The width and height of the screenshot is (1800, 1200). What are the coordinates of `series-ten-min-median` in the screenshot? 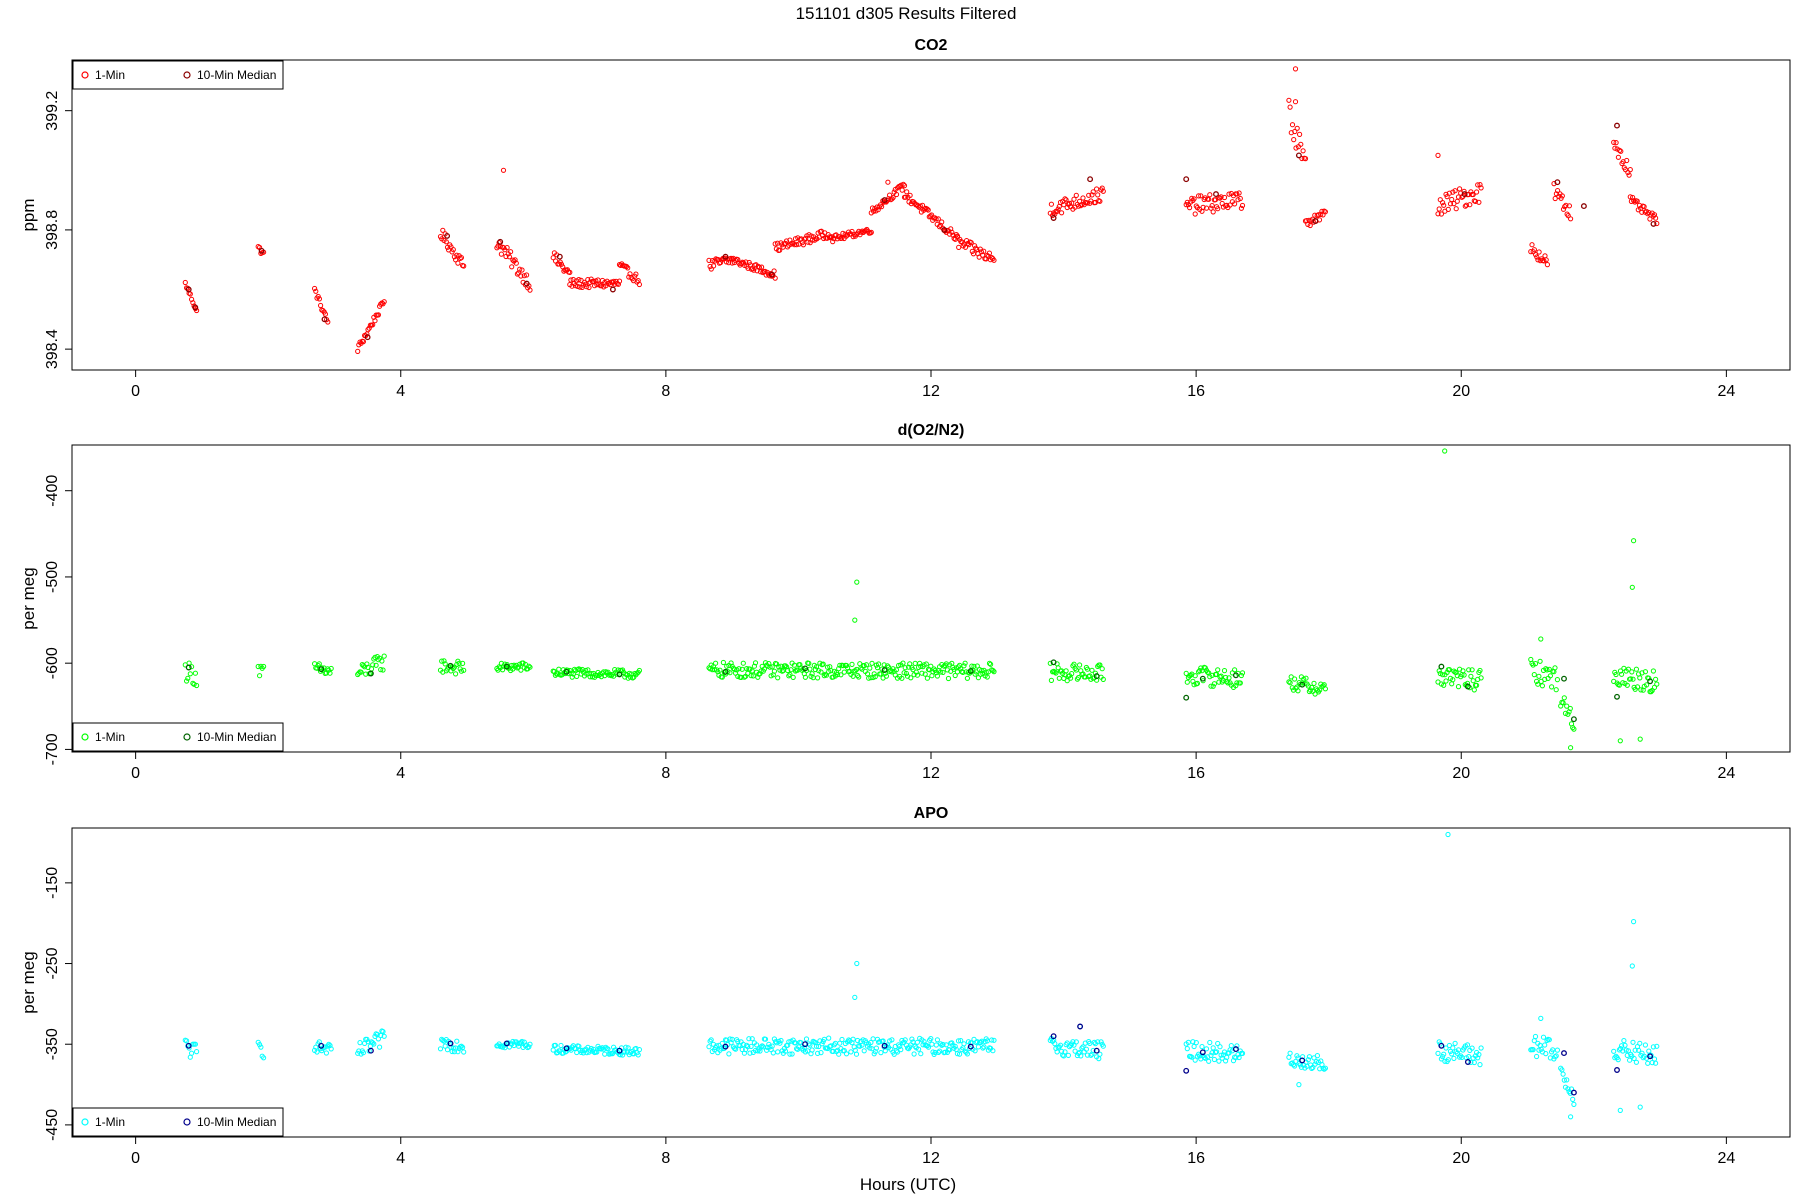 It's located at (919, 1059).